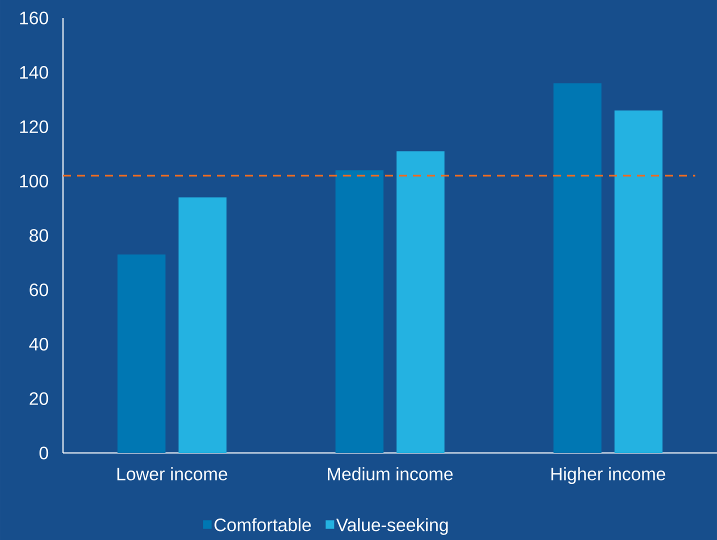 Image resolution: width=717 pixels, height=540 pixels. Describe the element at coordinates (392, 526) in the screenshot. I see `legend-label: Value-seeking` at that location.